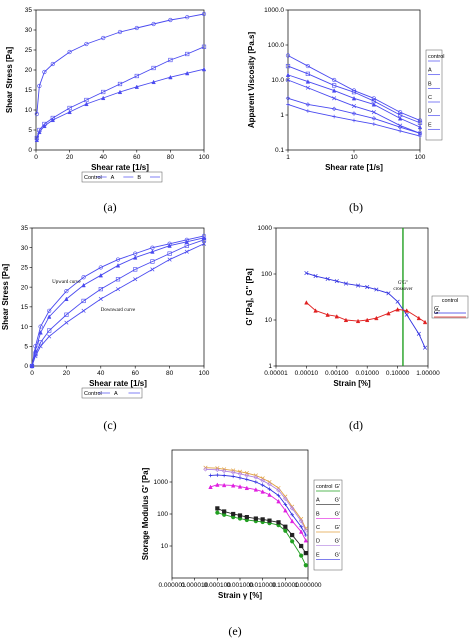  What do you see at coordinates (337, 373) in the screenshot?
I see `x-tick-label: 0.00100` at bounding box center [337, 373].